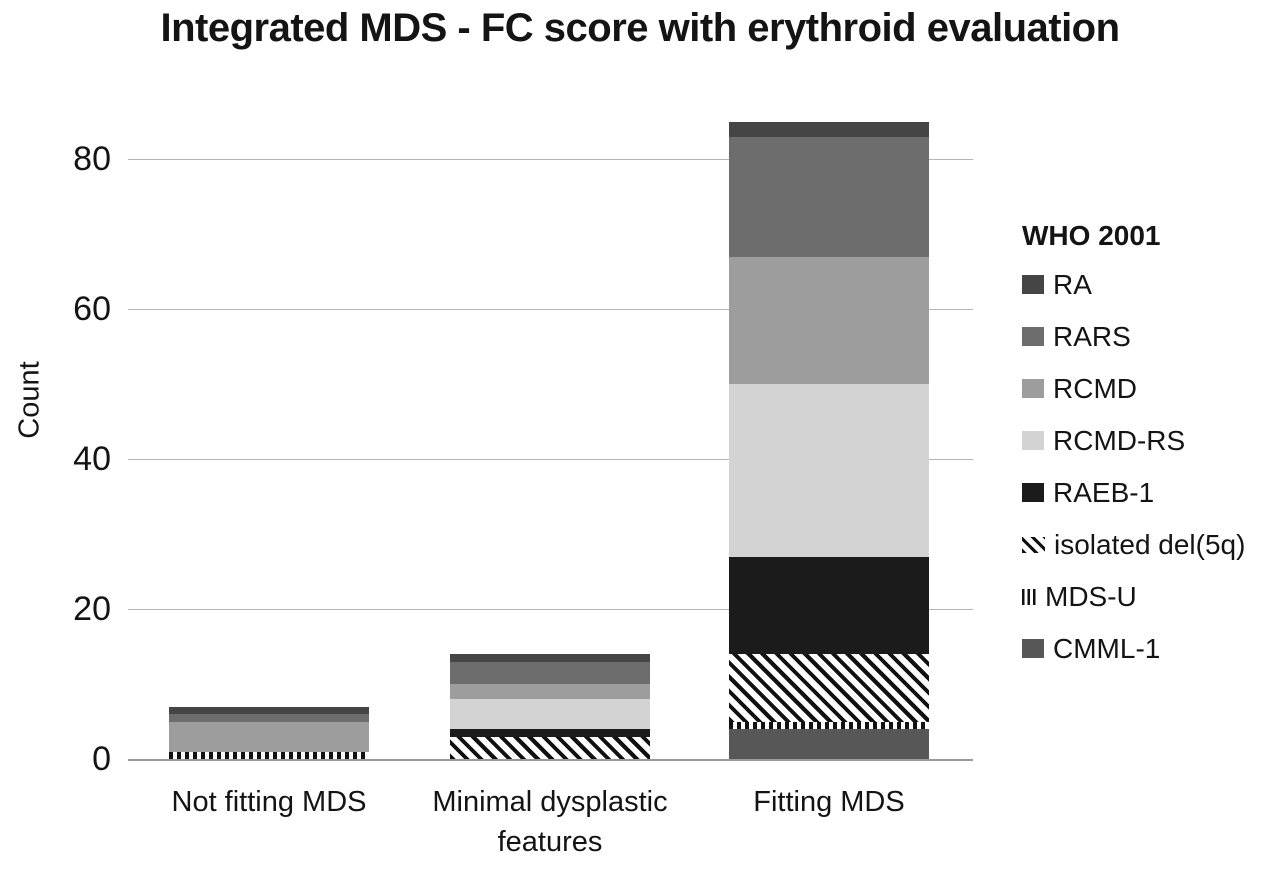 Image resolution: width=1280 pixels, height=873 pixels. Describe the element at coordinates (1091, 596) in the screenshot. I see `legend-label: MDS-U` at that location.